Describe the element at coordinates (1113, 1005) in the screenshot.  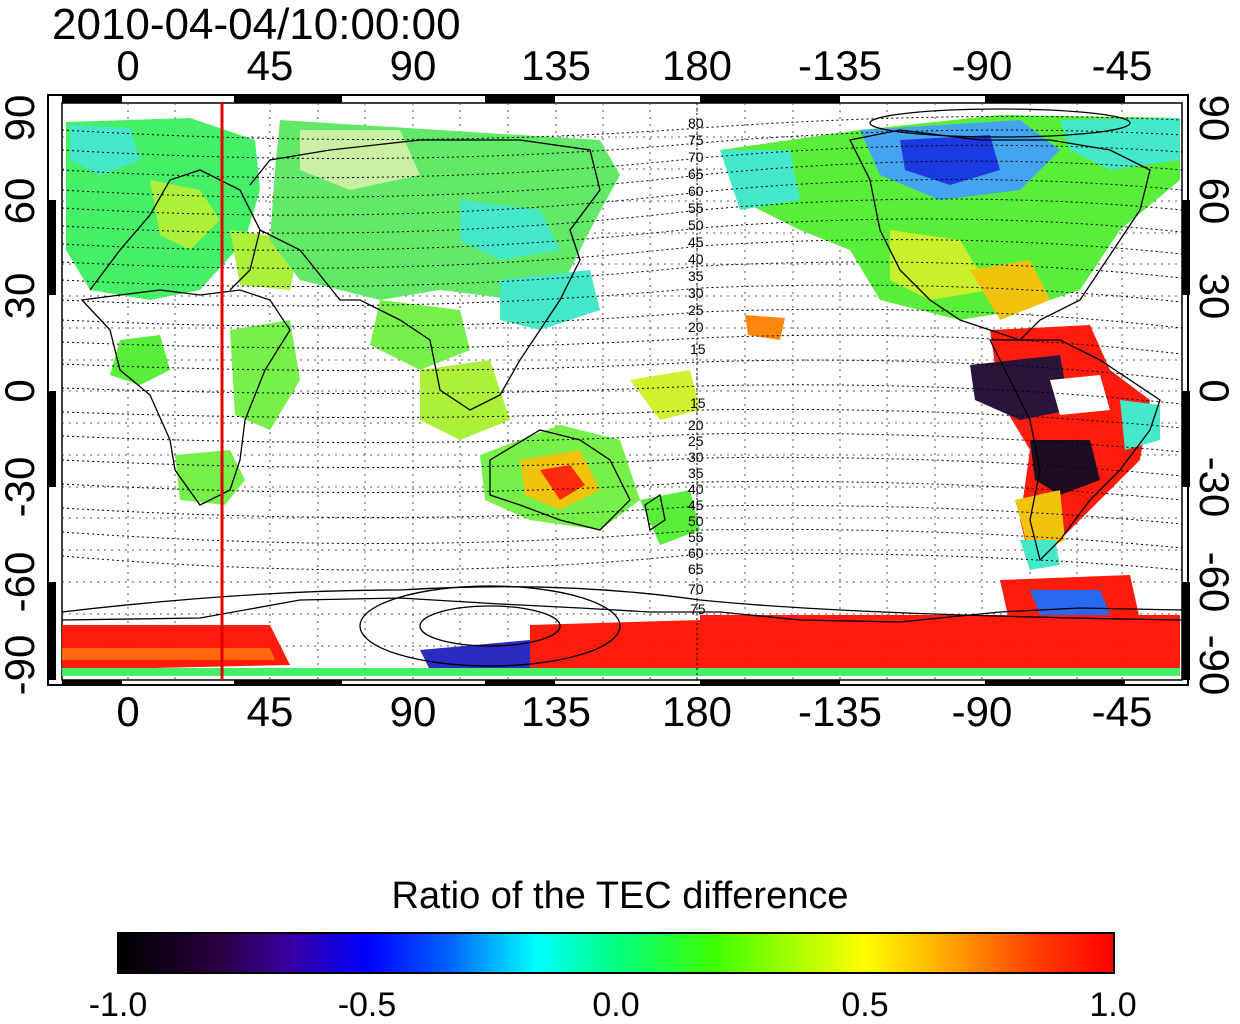
I see `colorbar-tick: 1.0` at that location.